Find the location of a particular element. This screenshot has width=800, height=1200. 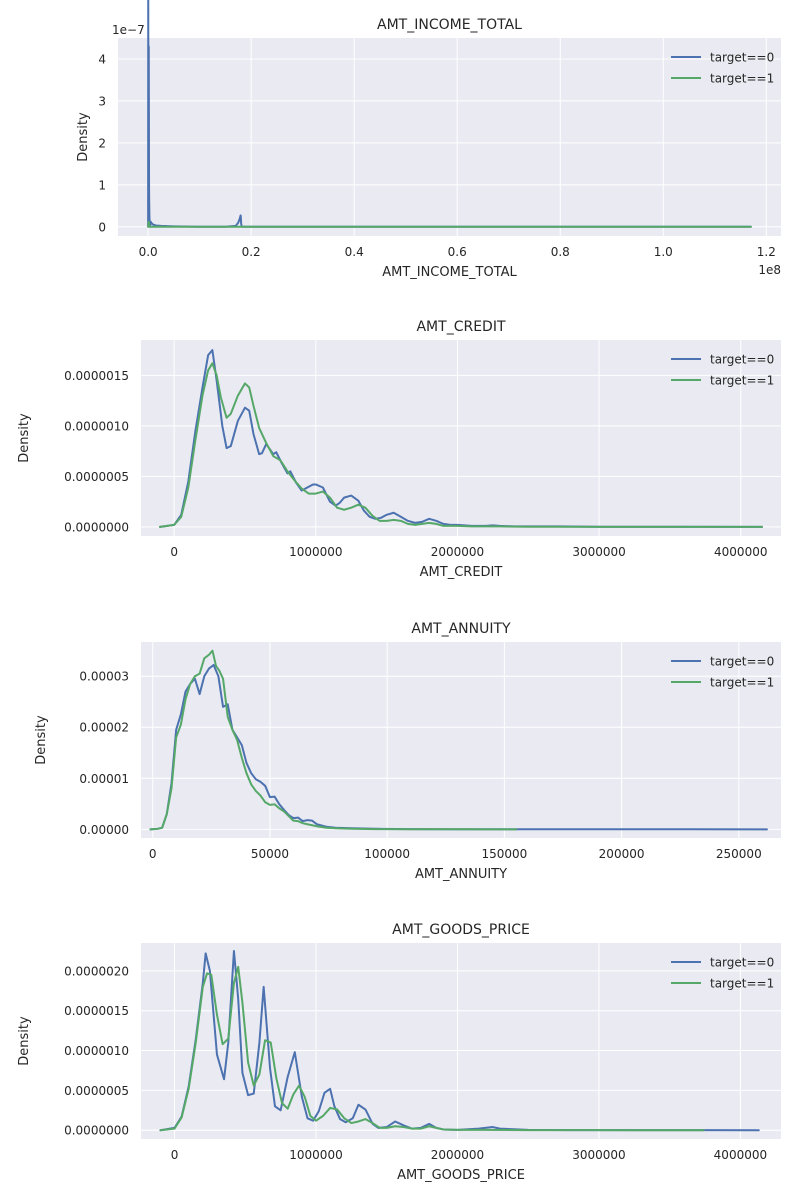

chart-title: AMT_CREDIT is located at coordinates (460, 327).